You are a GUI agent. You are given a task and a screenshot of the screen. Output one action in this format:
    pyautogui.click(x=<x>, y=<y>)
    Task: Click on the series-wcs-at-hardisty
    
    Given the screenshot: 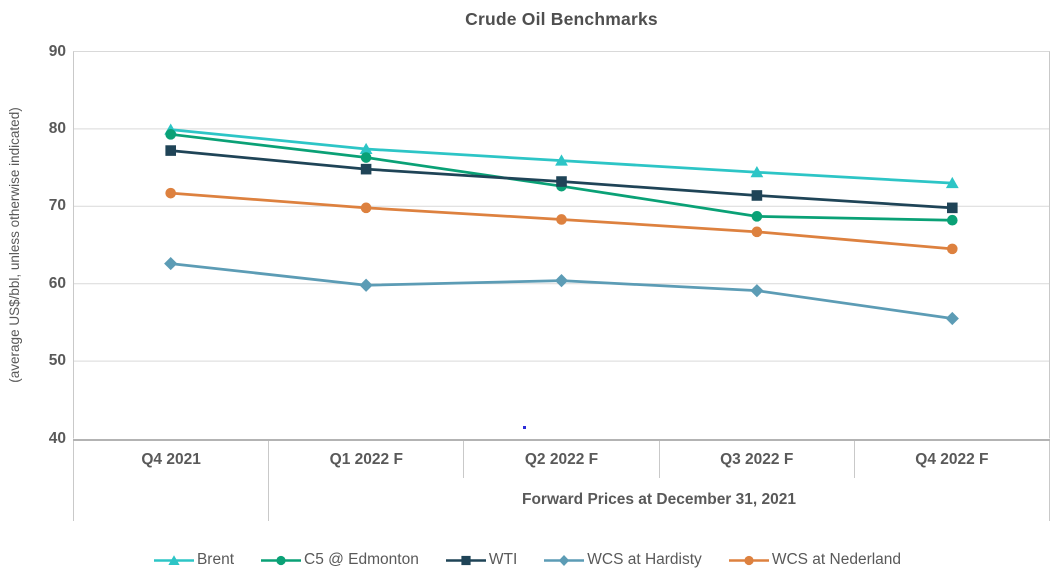 What is the action you would take?
    pyautogui.click(x=561, y=291)
    